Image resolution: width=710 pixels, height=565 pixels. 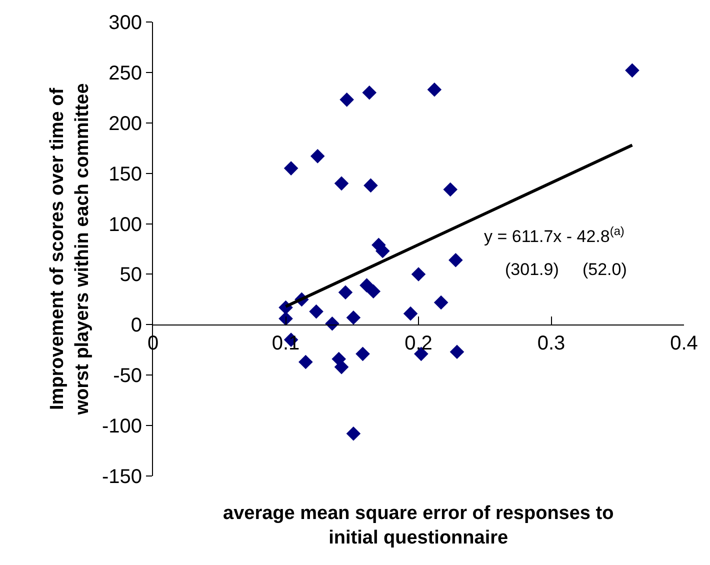 What do you see at coordinates (286, 343) in the screenshot?
I see `x-tick-label: 0.1` at bounding box center [286, 343].